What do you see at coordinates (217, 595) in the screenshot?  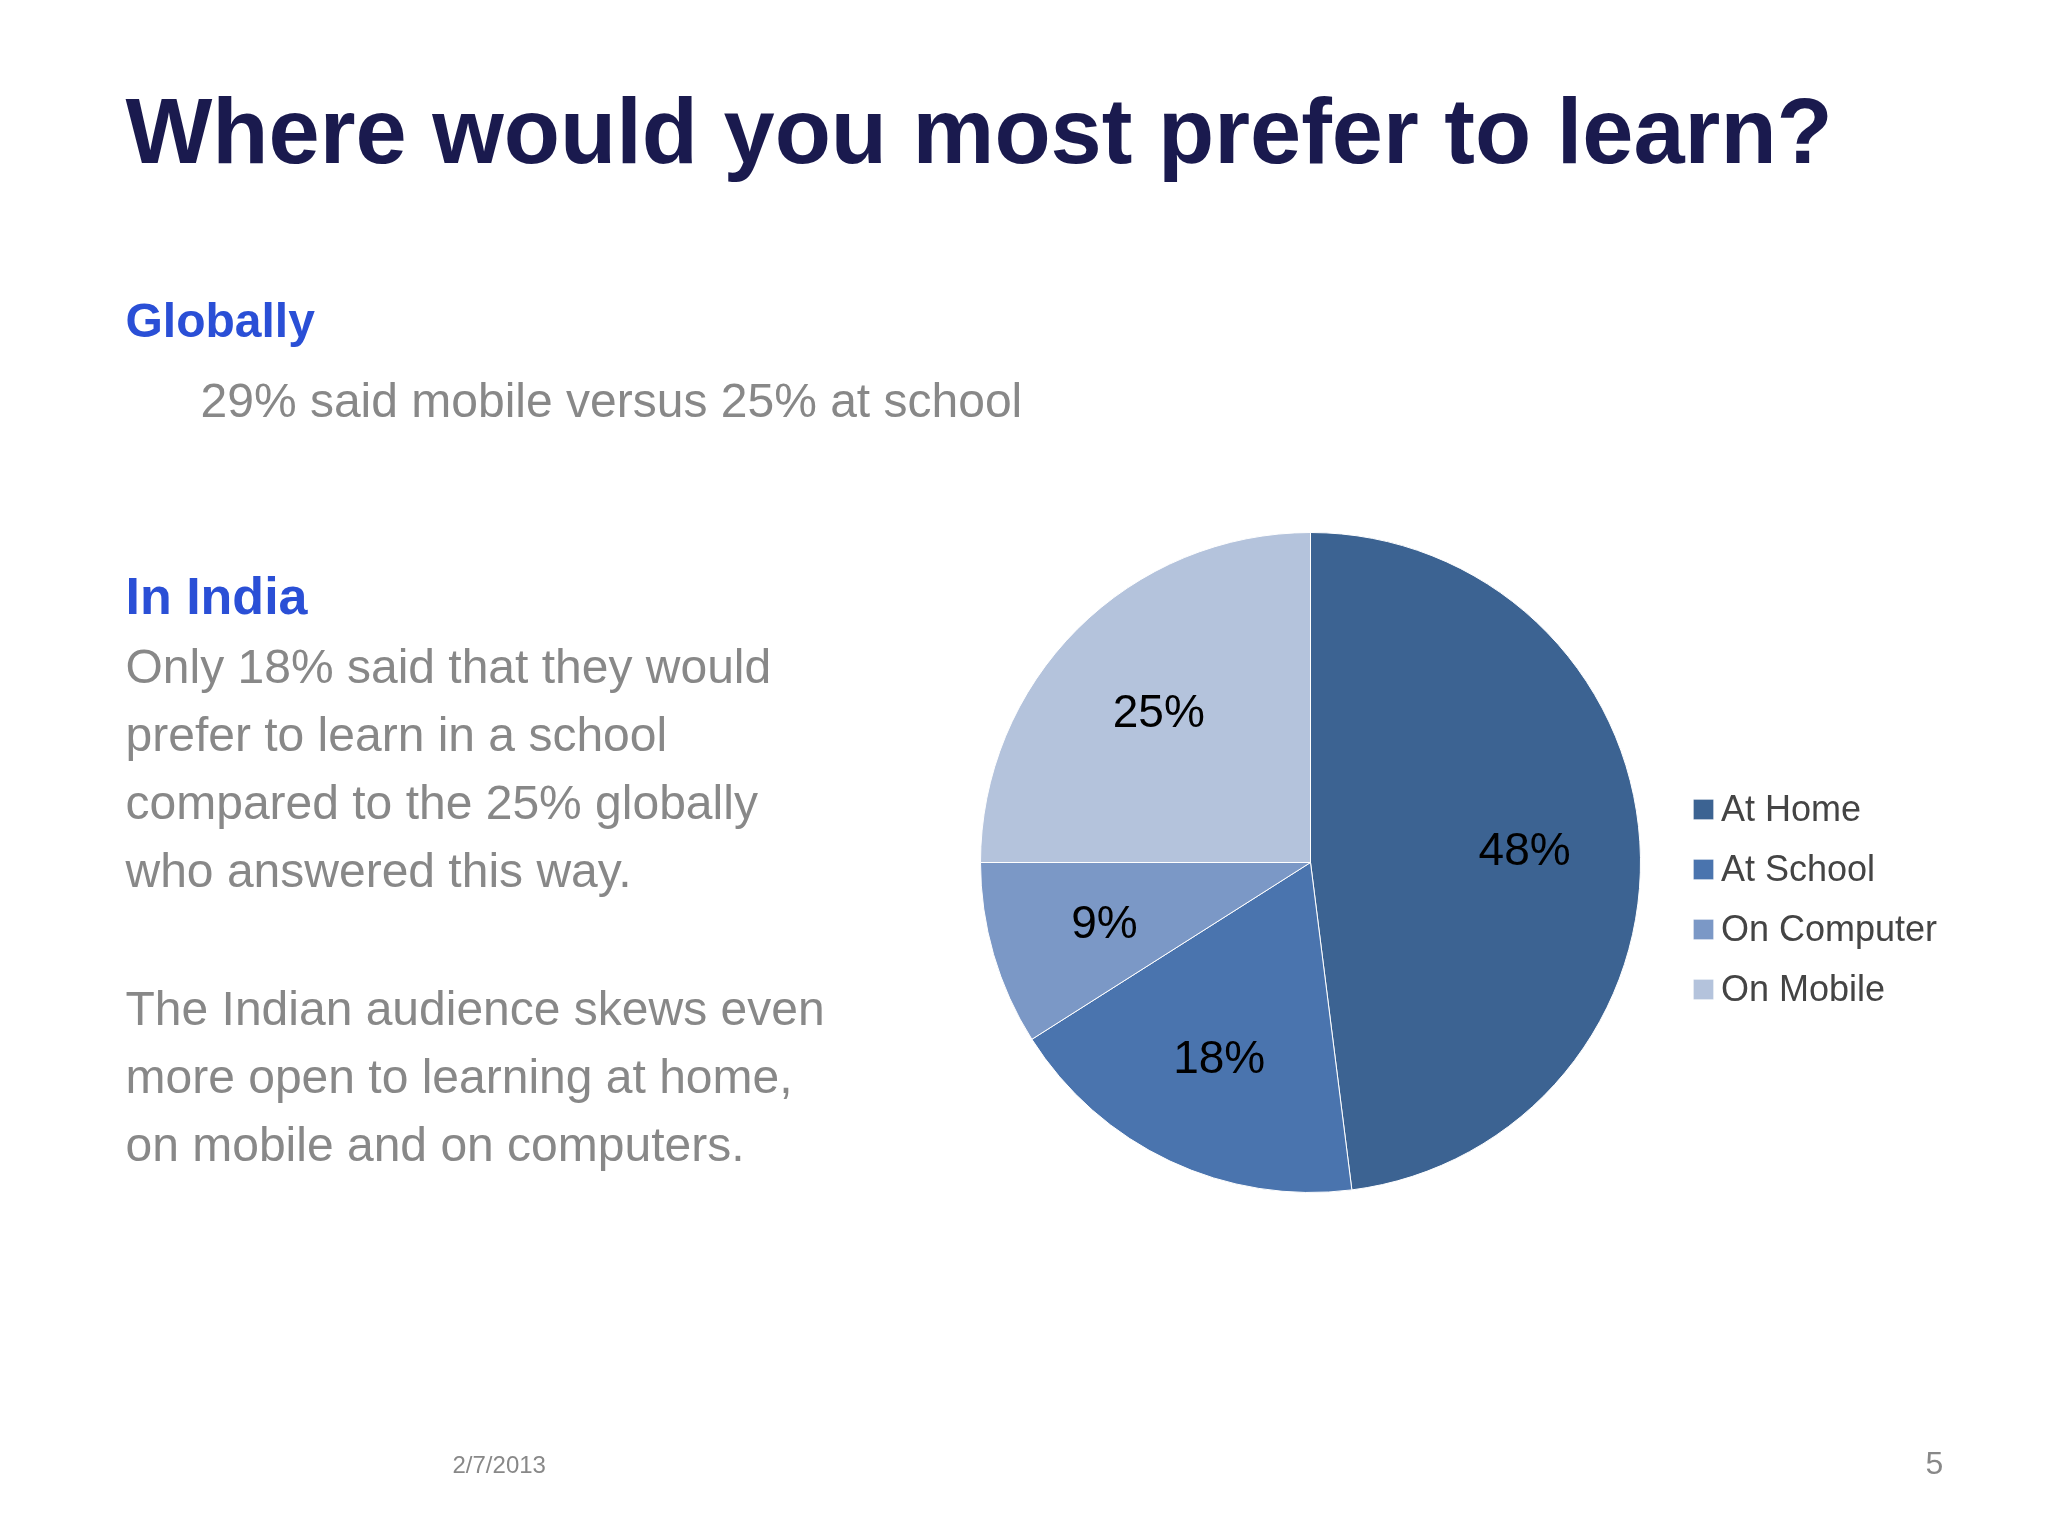 I see `text: In India` at bounding box center [217, 595].